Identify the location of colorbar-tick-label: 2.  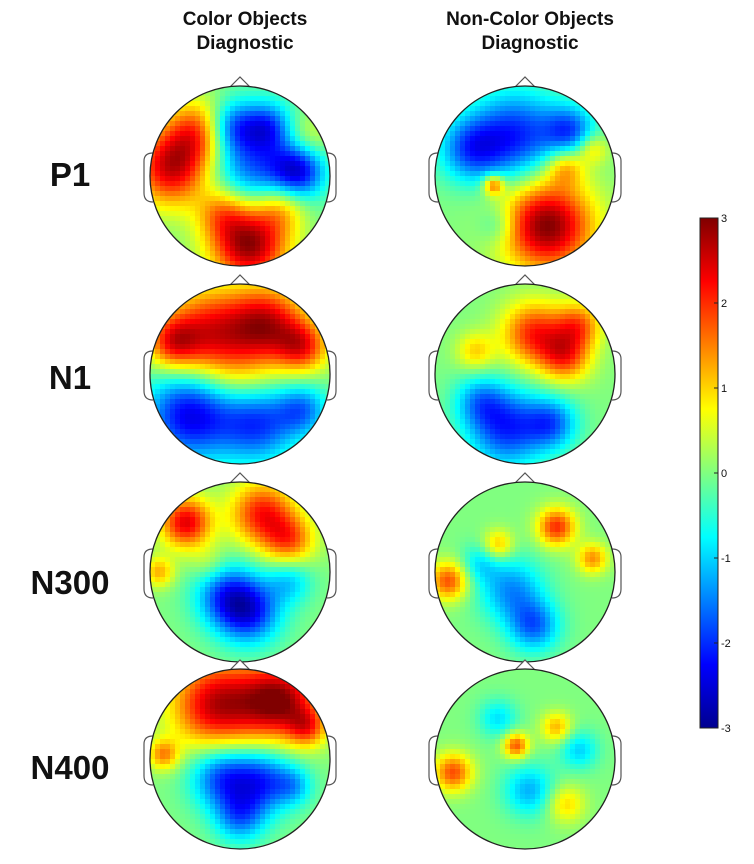
(724, 304).